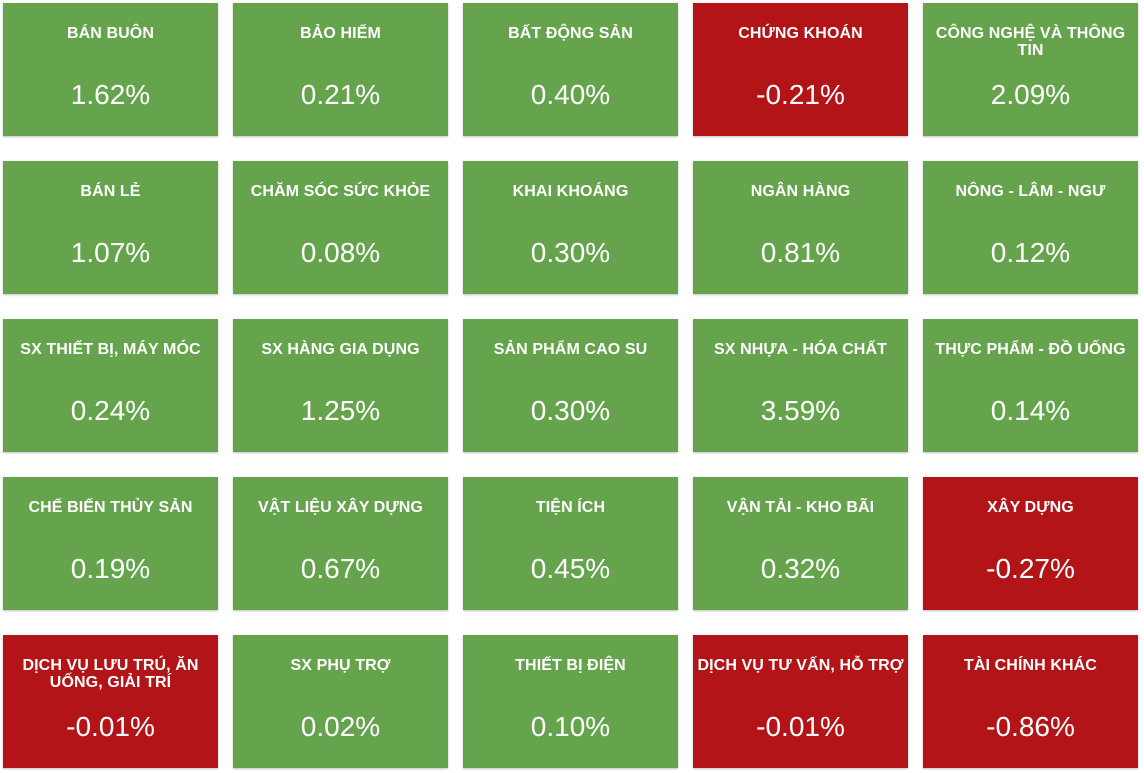 This screenshot has height=773, width=1144. Describe the element at coordinates (340, 227) in the screenshot. I see `sector-tile: CHĂM SÓC SỨC KHỎE 0.08%` at that location.